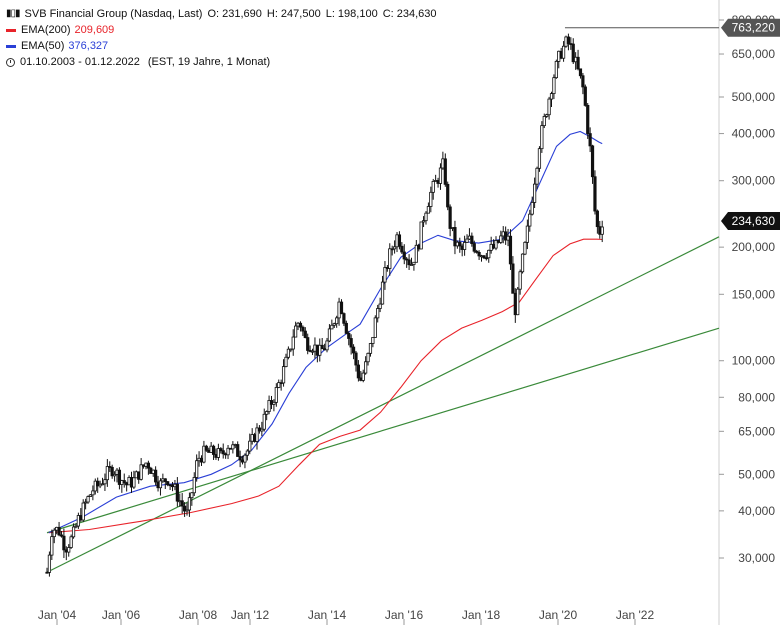  What do you see at coordinates (754, 294) in the screenshot?
I see `y-tick-label: 150,000` at bounding box center [754, 294].